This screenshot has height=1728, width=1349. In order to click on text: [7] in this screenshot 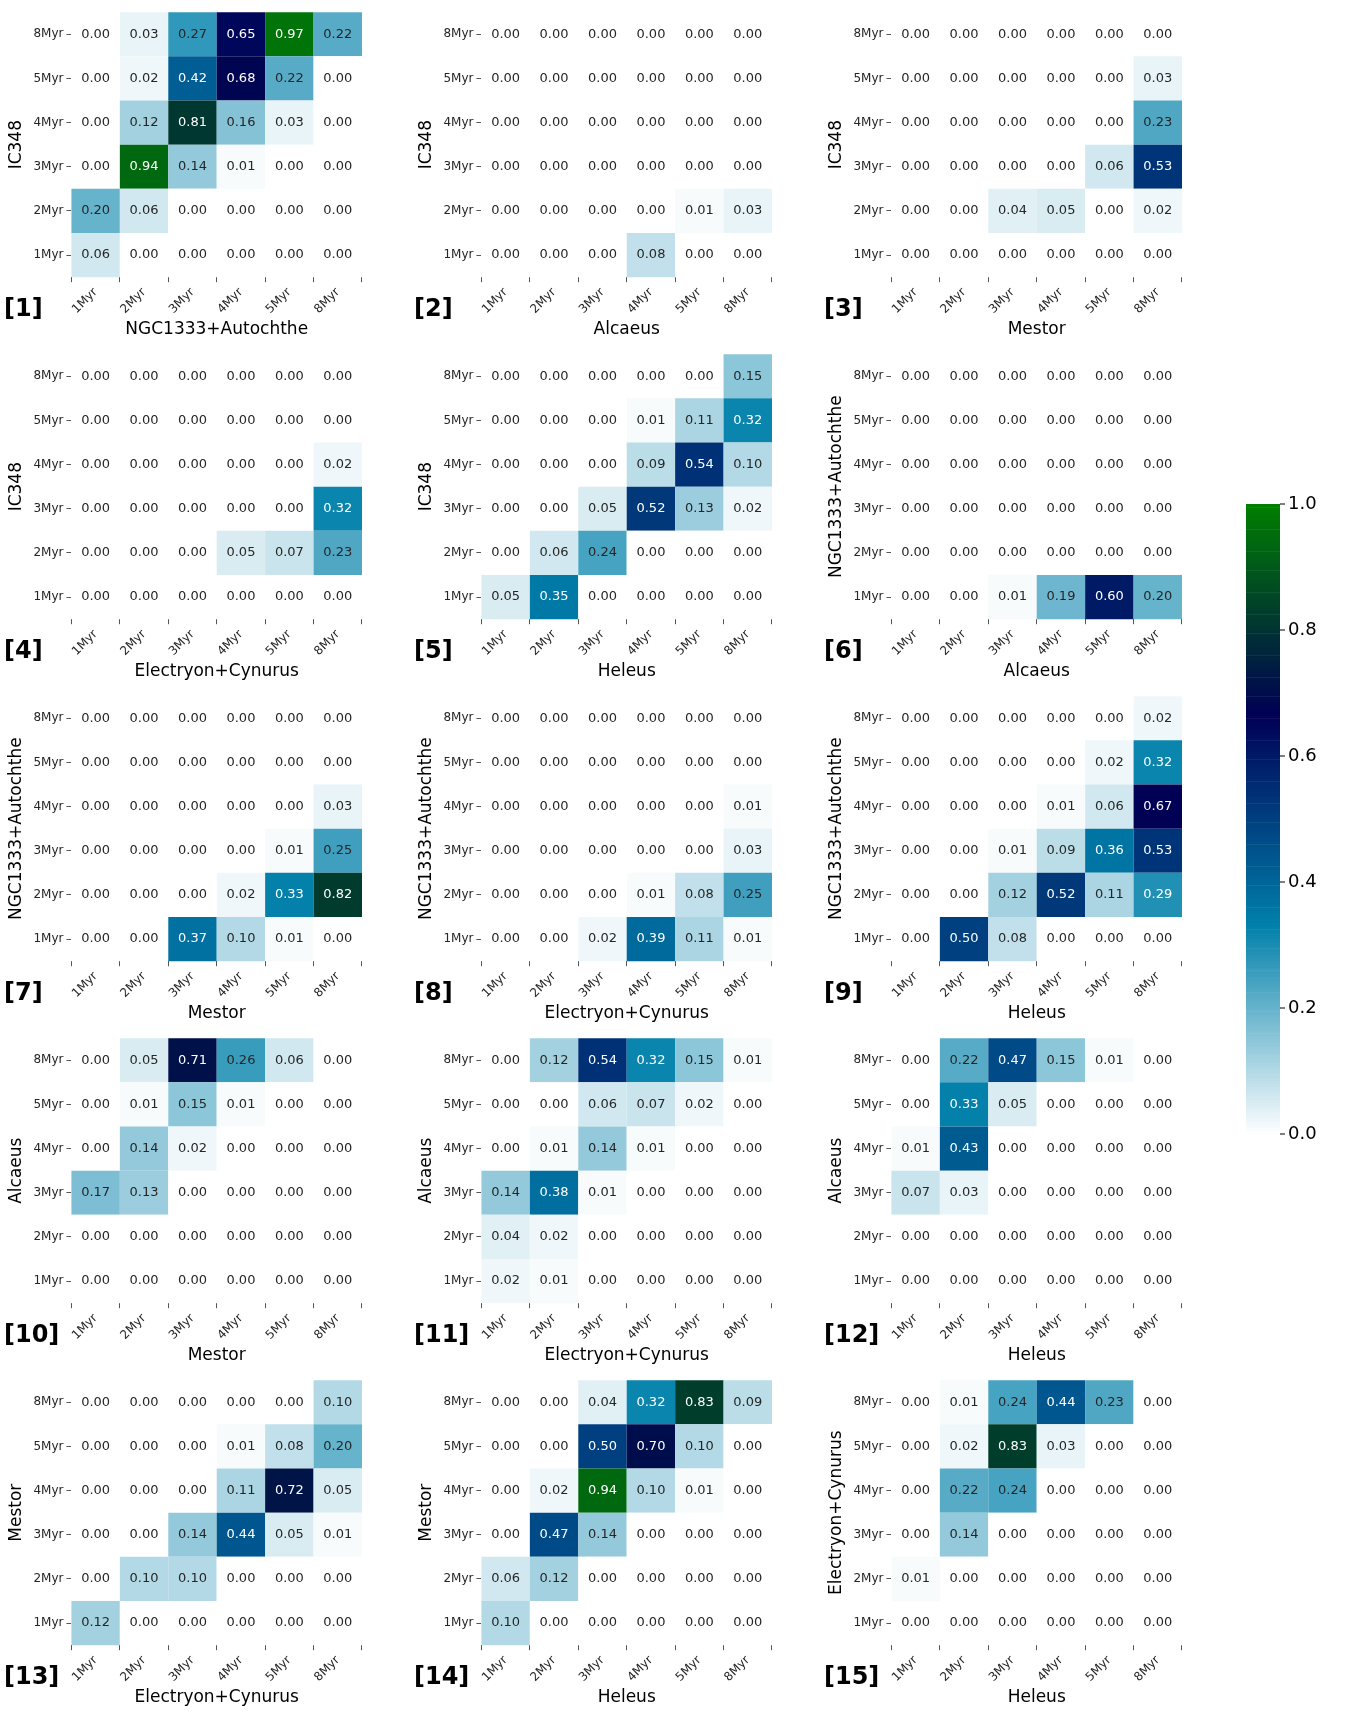, I will do `click(23, 992)`.